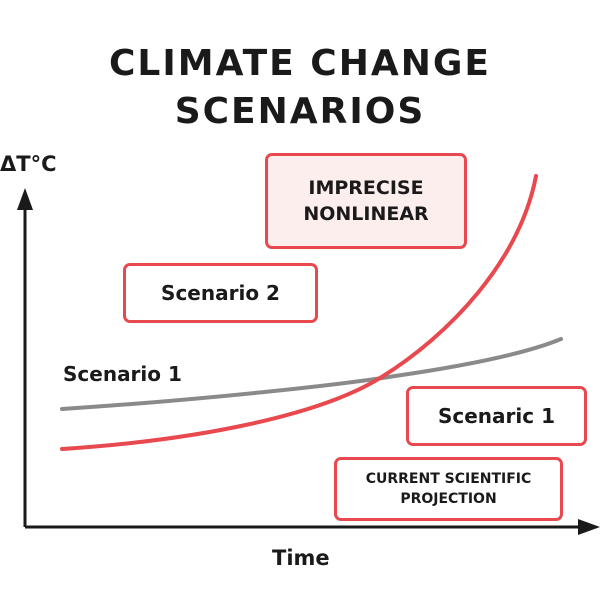  Describe the element at coordinates (299, 63) in the screenshot. I see `title-line-1: CLIMATE CHANGE` at that location.